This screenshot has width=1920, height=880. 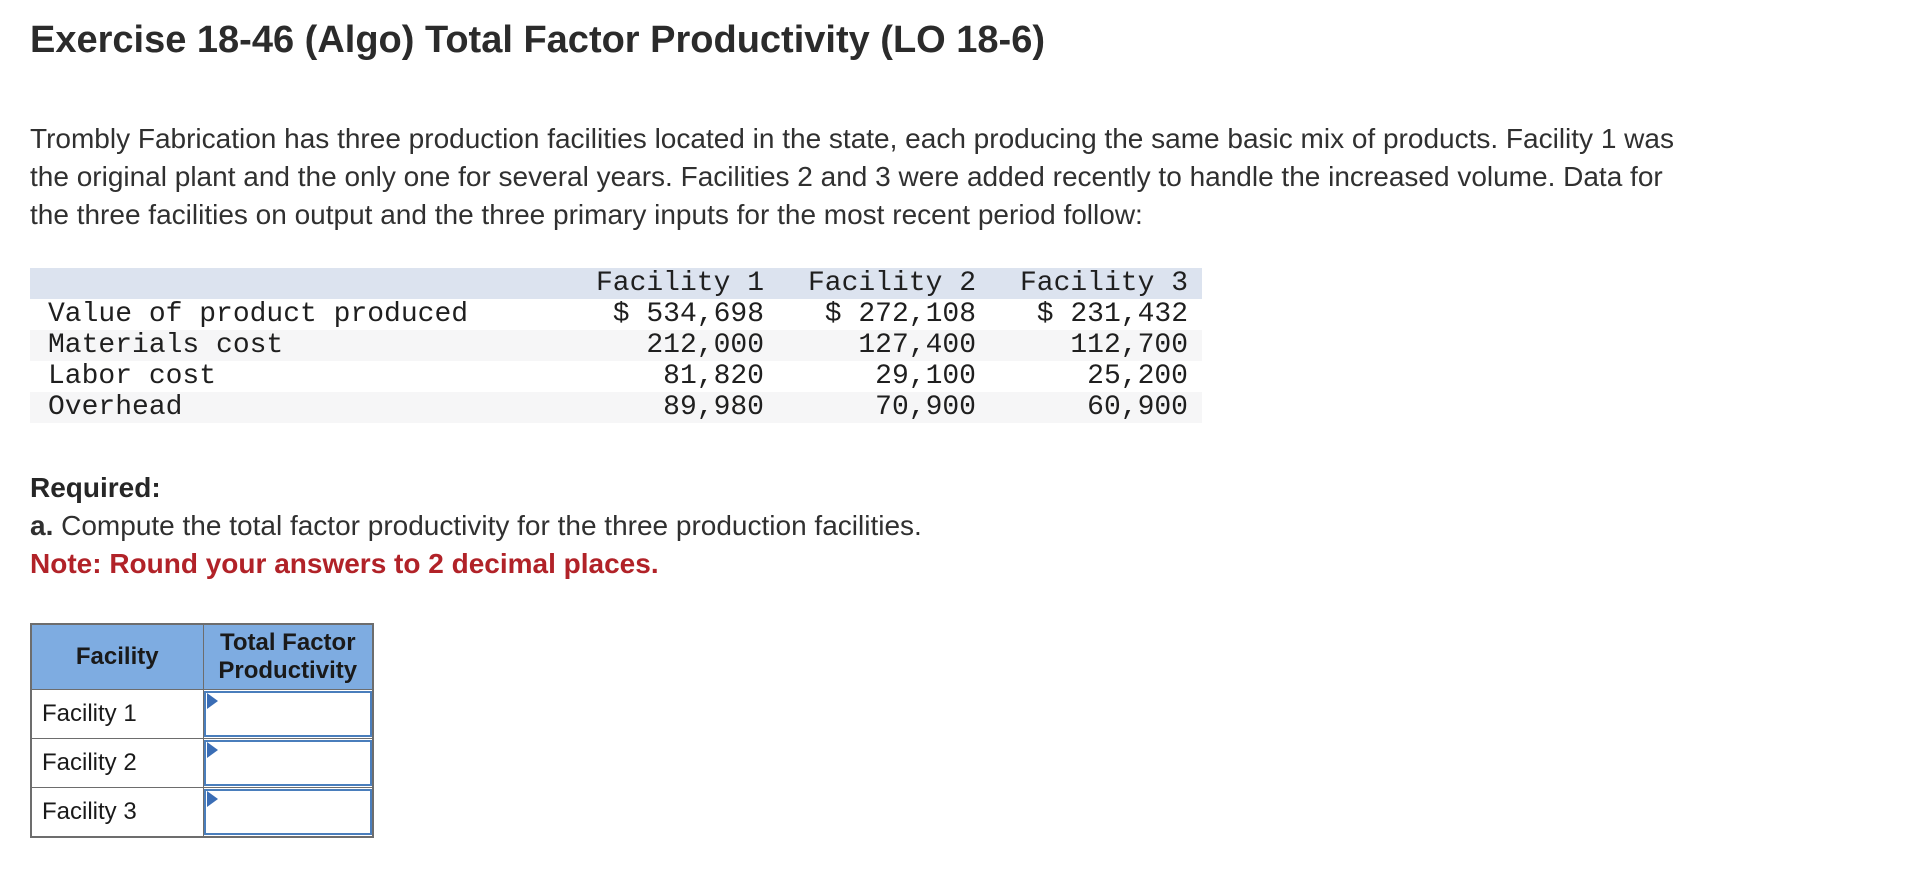 I want to click on data-table-corner-cell, so click(x=295, y=283).